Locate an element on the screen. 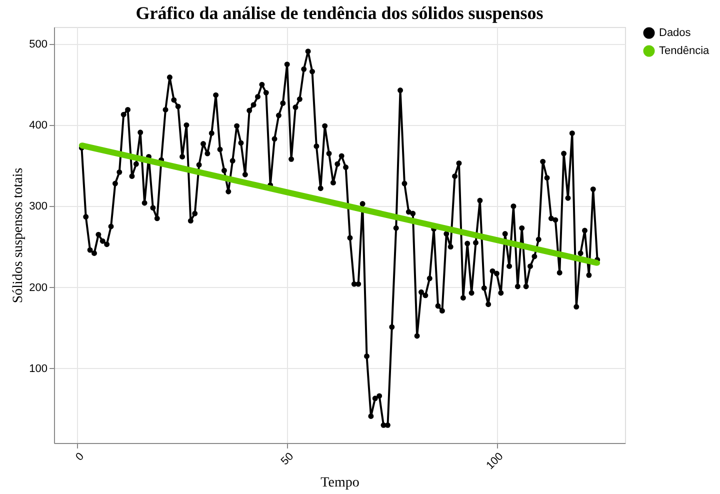 This screenshot has width=720, height=494. y-tick-label: 300 is located at coordinates (38, 206).